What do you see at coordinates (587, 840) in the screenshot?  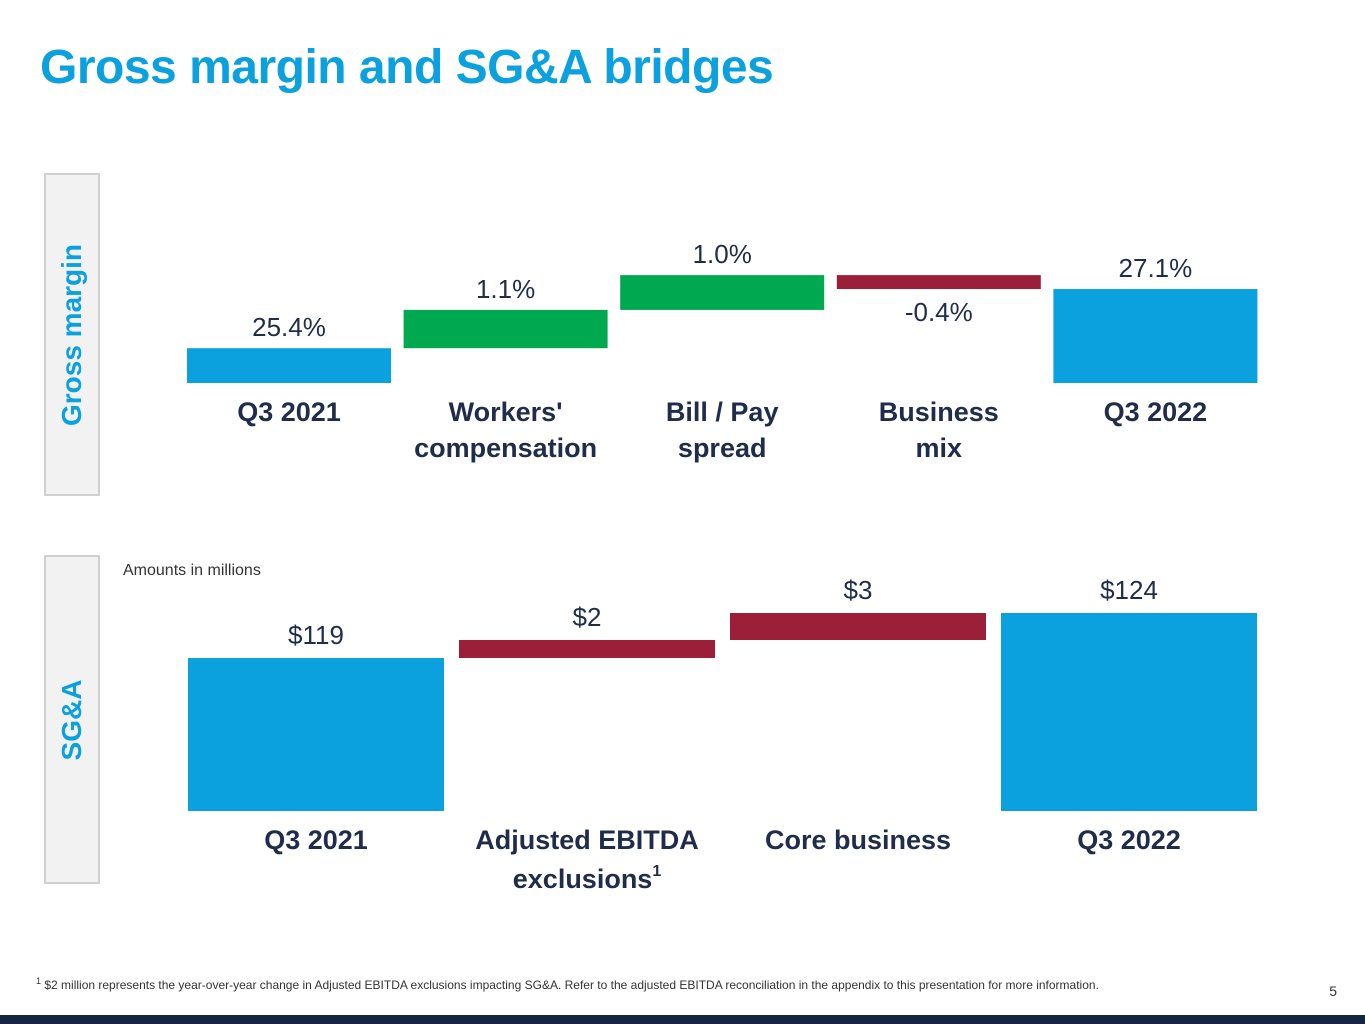 I see `sga-category-label-1-0: Adjusted EBITDA` at bounding box center [587, 840].